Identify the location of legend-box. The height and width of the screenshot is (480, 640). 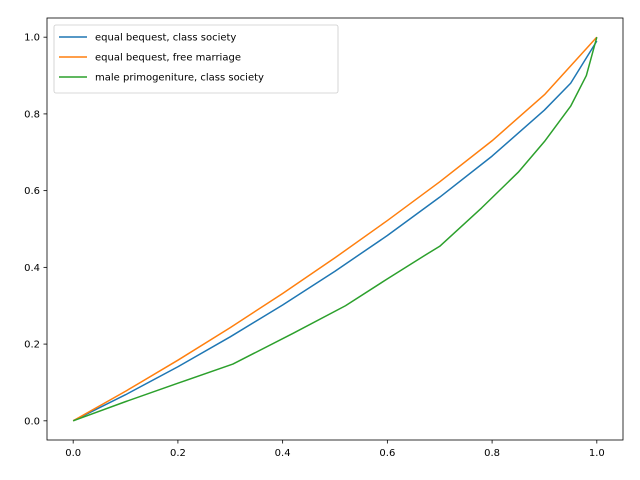
(196, 59).